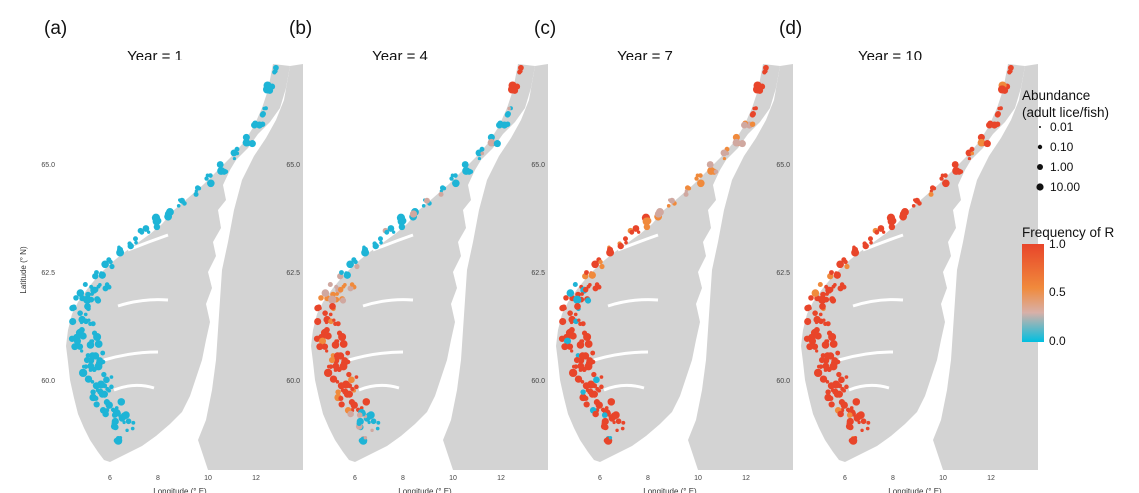  What do you see at coordinates (893, 478) in the screenshot?
I see `x-tick-label: 8` at bounding box center [893, 478].